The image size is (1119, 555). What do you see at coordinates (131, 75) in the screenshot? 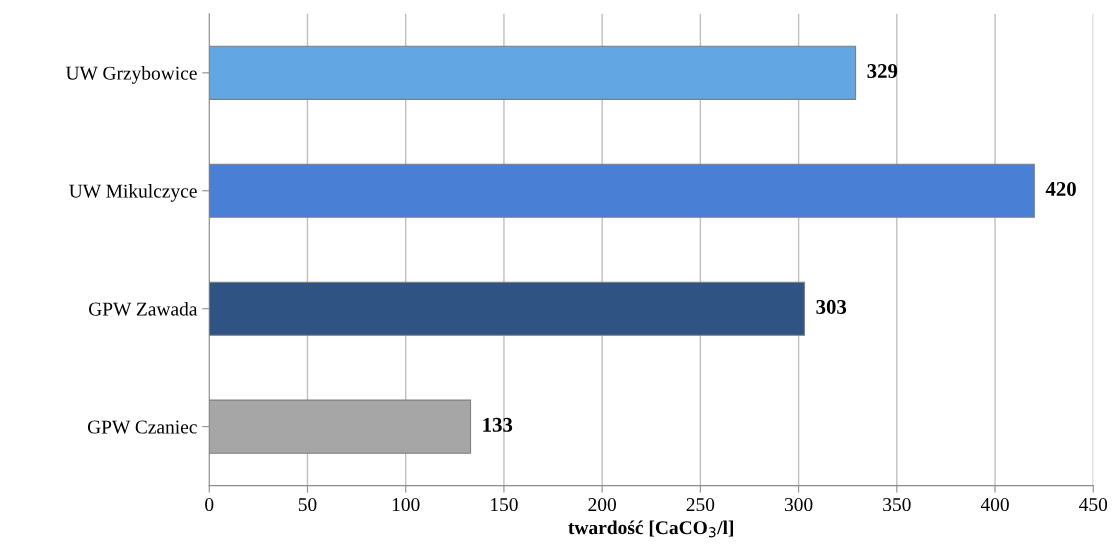
I see `y-tick-label: UW Grzybowice` at bounding box center [131, 75].